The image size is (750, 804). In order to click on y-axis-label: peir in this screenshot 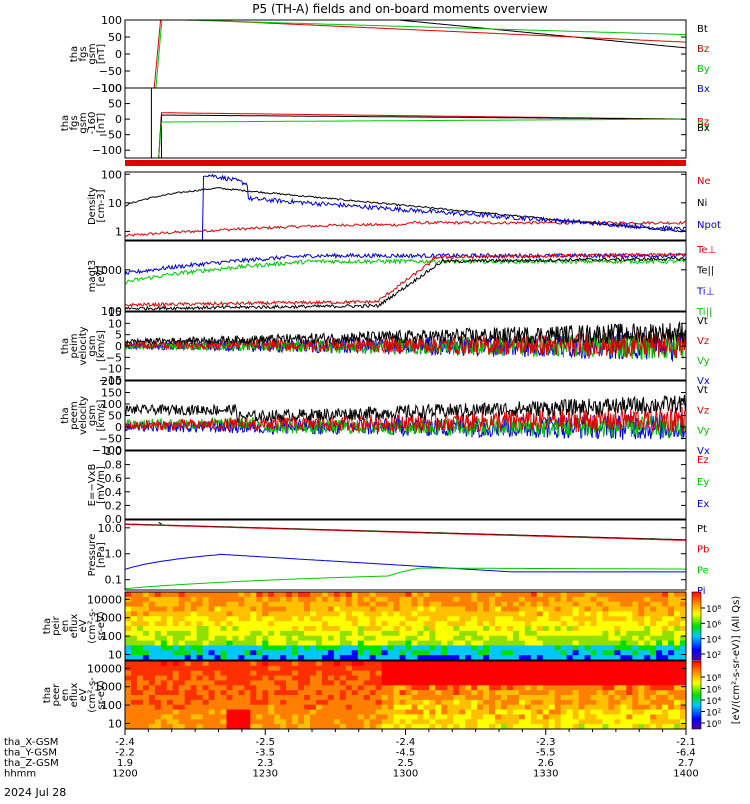, I will do `click(56, 625)`.